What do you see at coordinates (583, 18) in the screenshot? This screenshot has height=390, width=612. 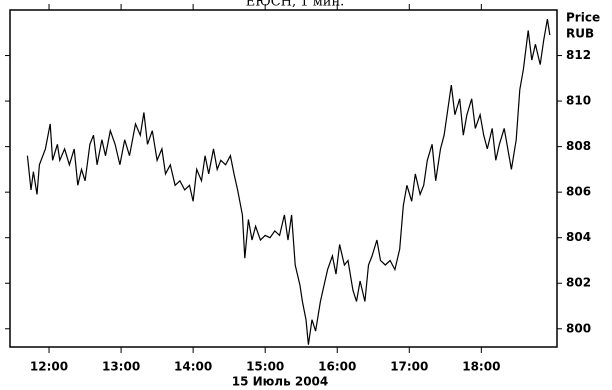 I see `y-axis-label: Price` at bounding box center [583, 18].